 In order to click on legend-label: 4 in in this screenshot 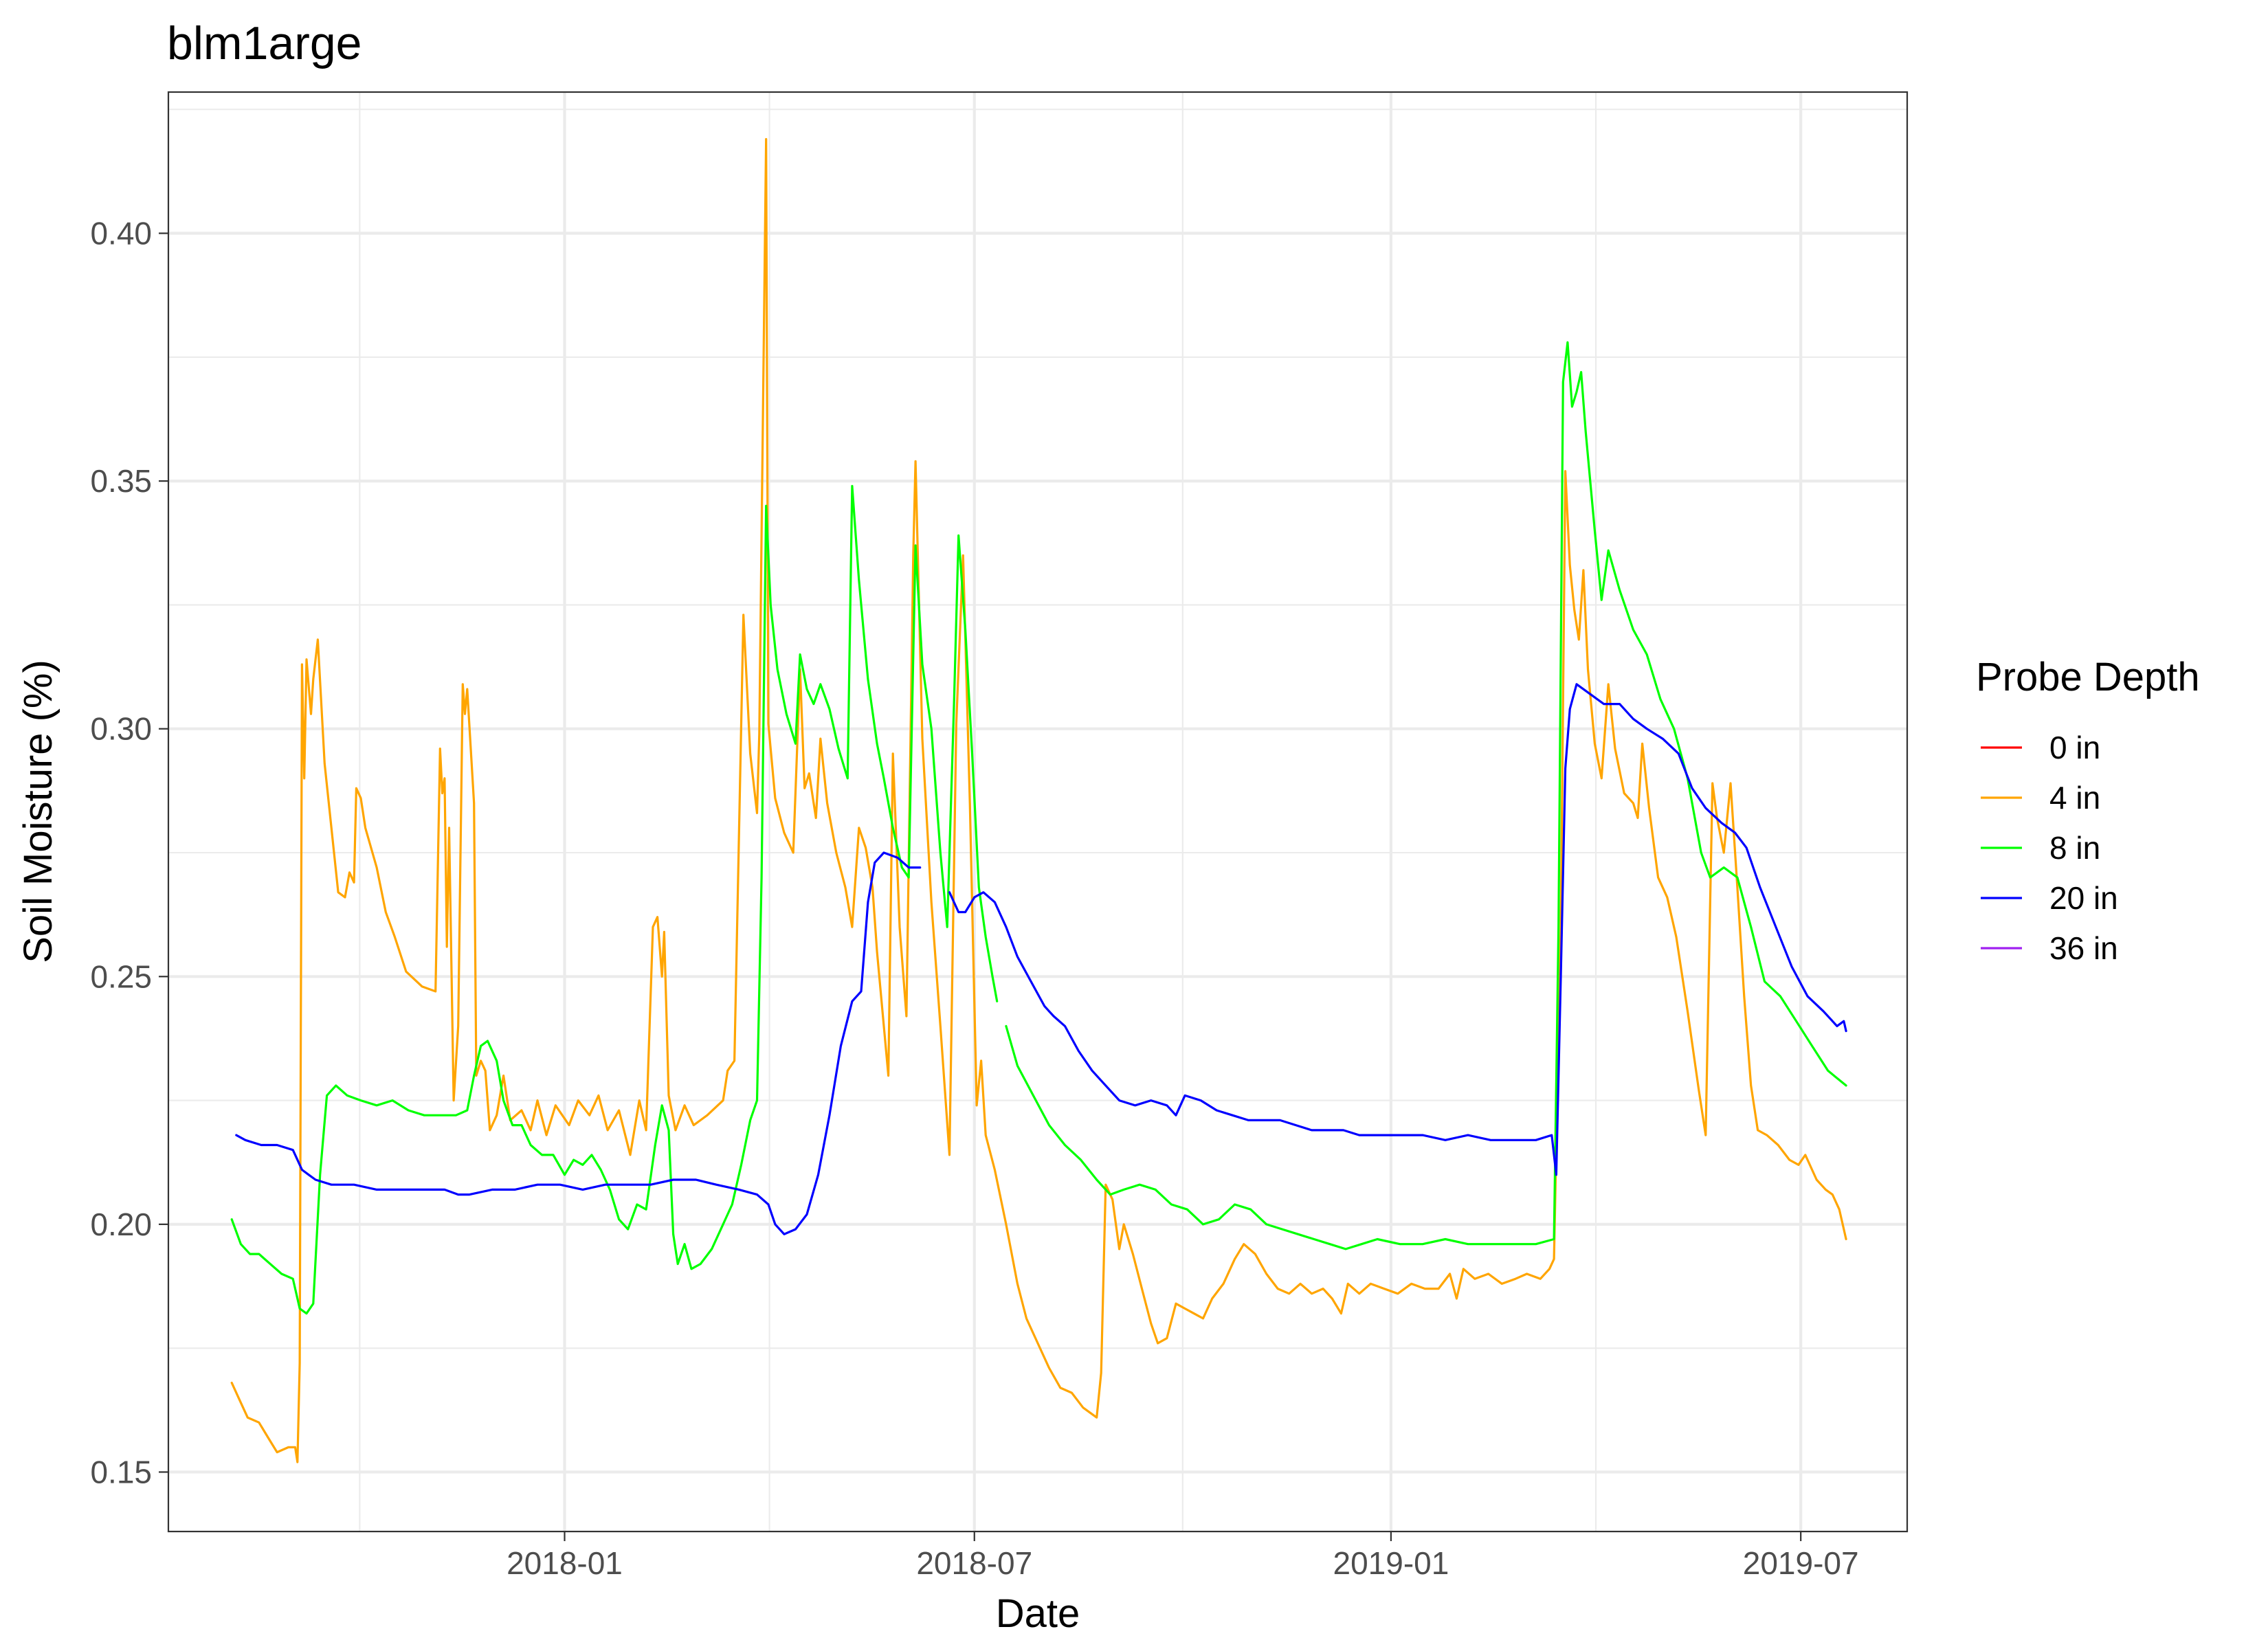, I will do `click(2074, 798)`.